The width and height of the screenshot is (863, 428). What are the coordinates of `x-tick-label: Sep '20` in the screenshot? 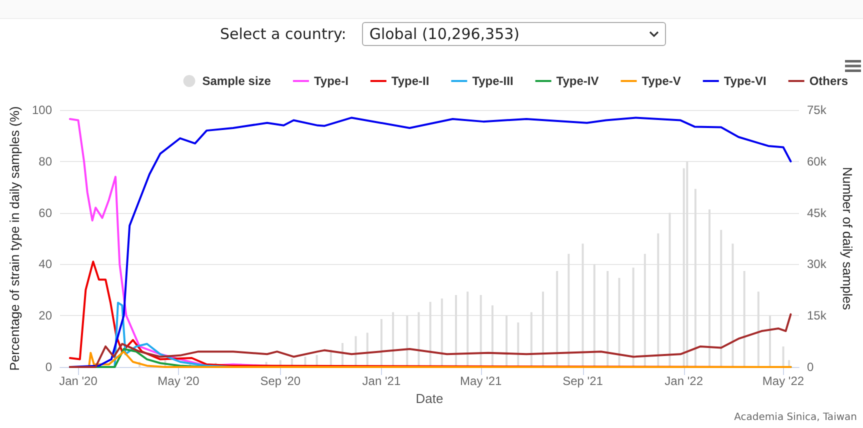 It's located at (280, 381).